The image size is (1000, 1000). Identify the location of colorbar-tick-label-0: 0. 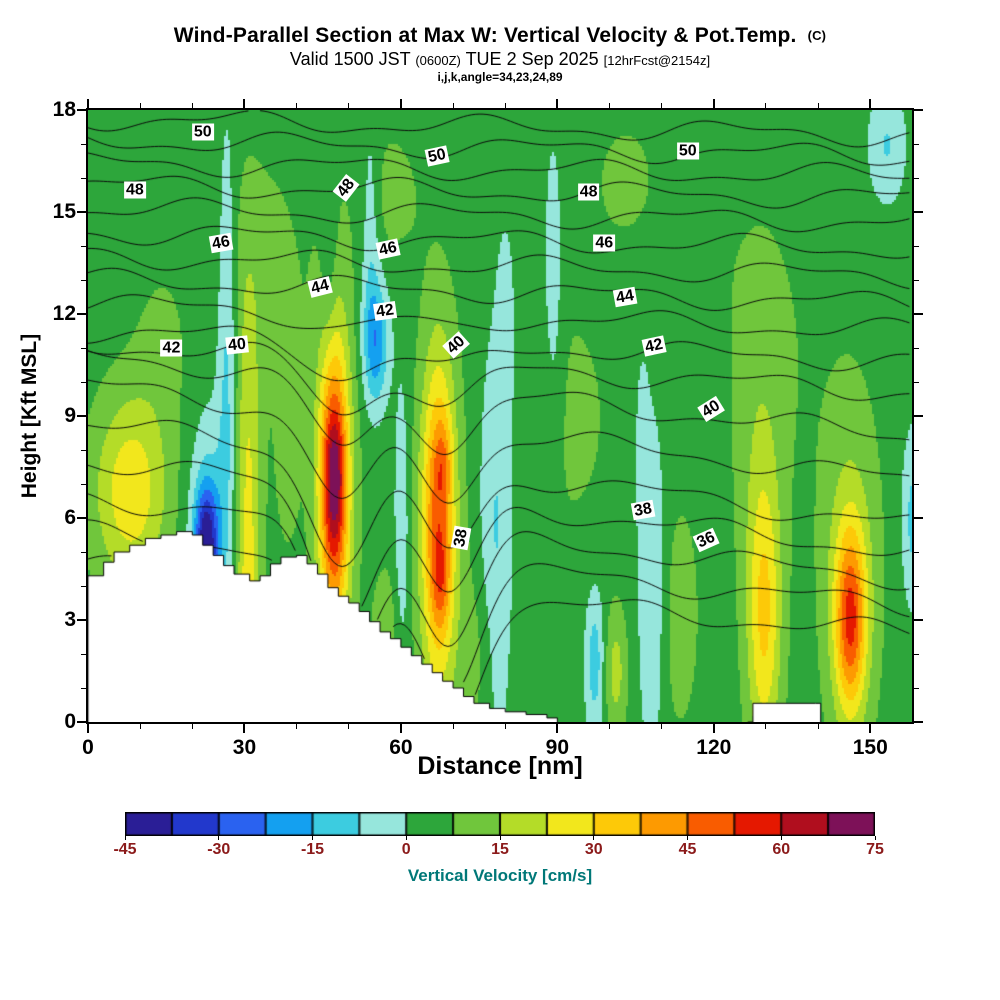
(406, 849).